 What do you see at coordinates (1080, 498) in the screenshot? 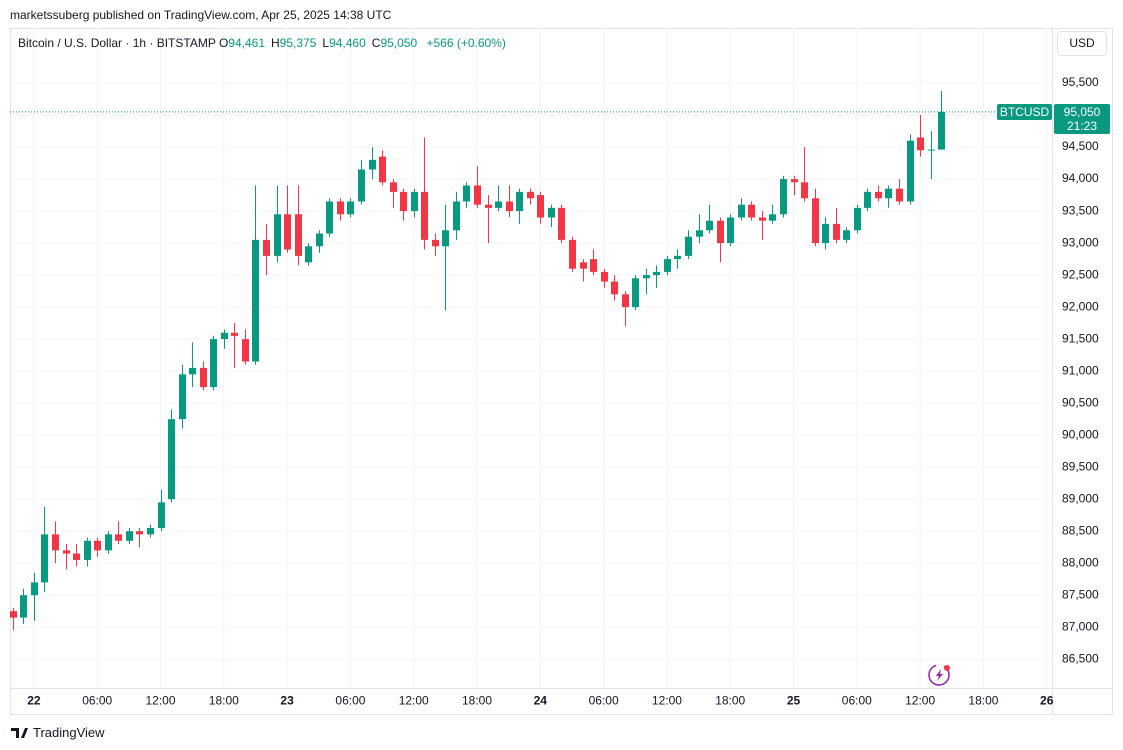
I see `y-tick-label: 89,000` at bounding box center [1080, 498].